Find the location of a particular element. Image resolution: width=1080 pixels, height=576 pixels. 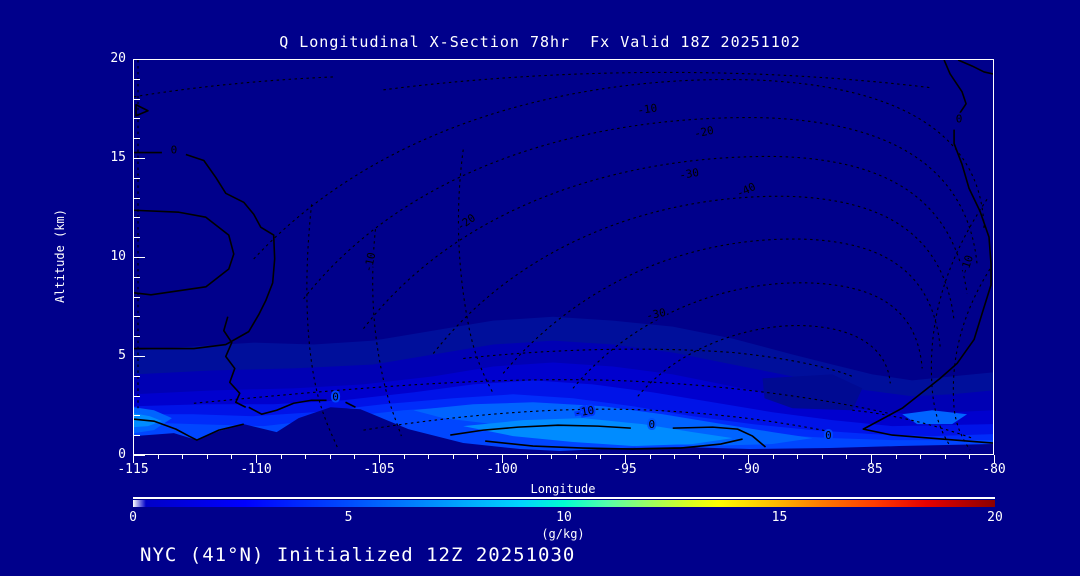

x-tick-label: -110 is located at coordinates (256, 469).